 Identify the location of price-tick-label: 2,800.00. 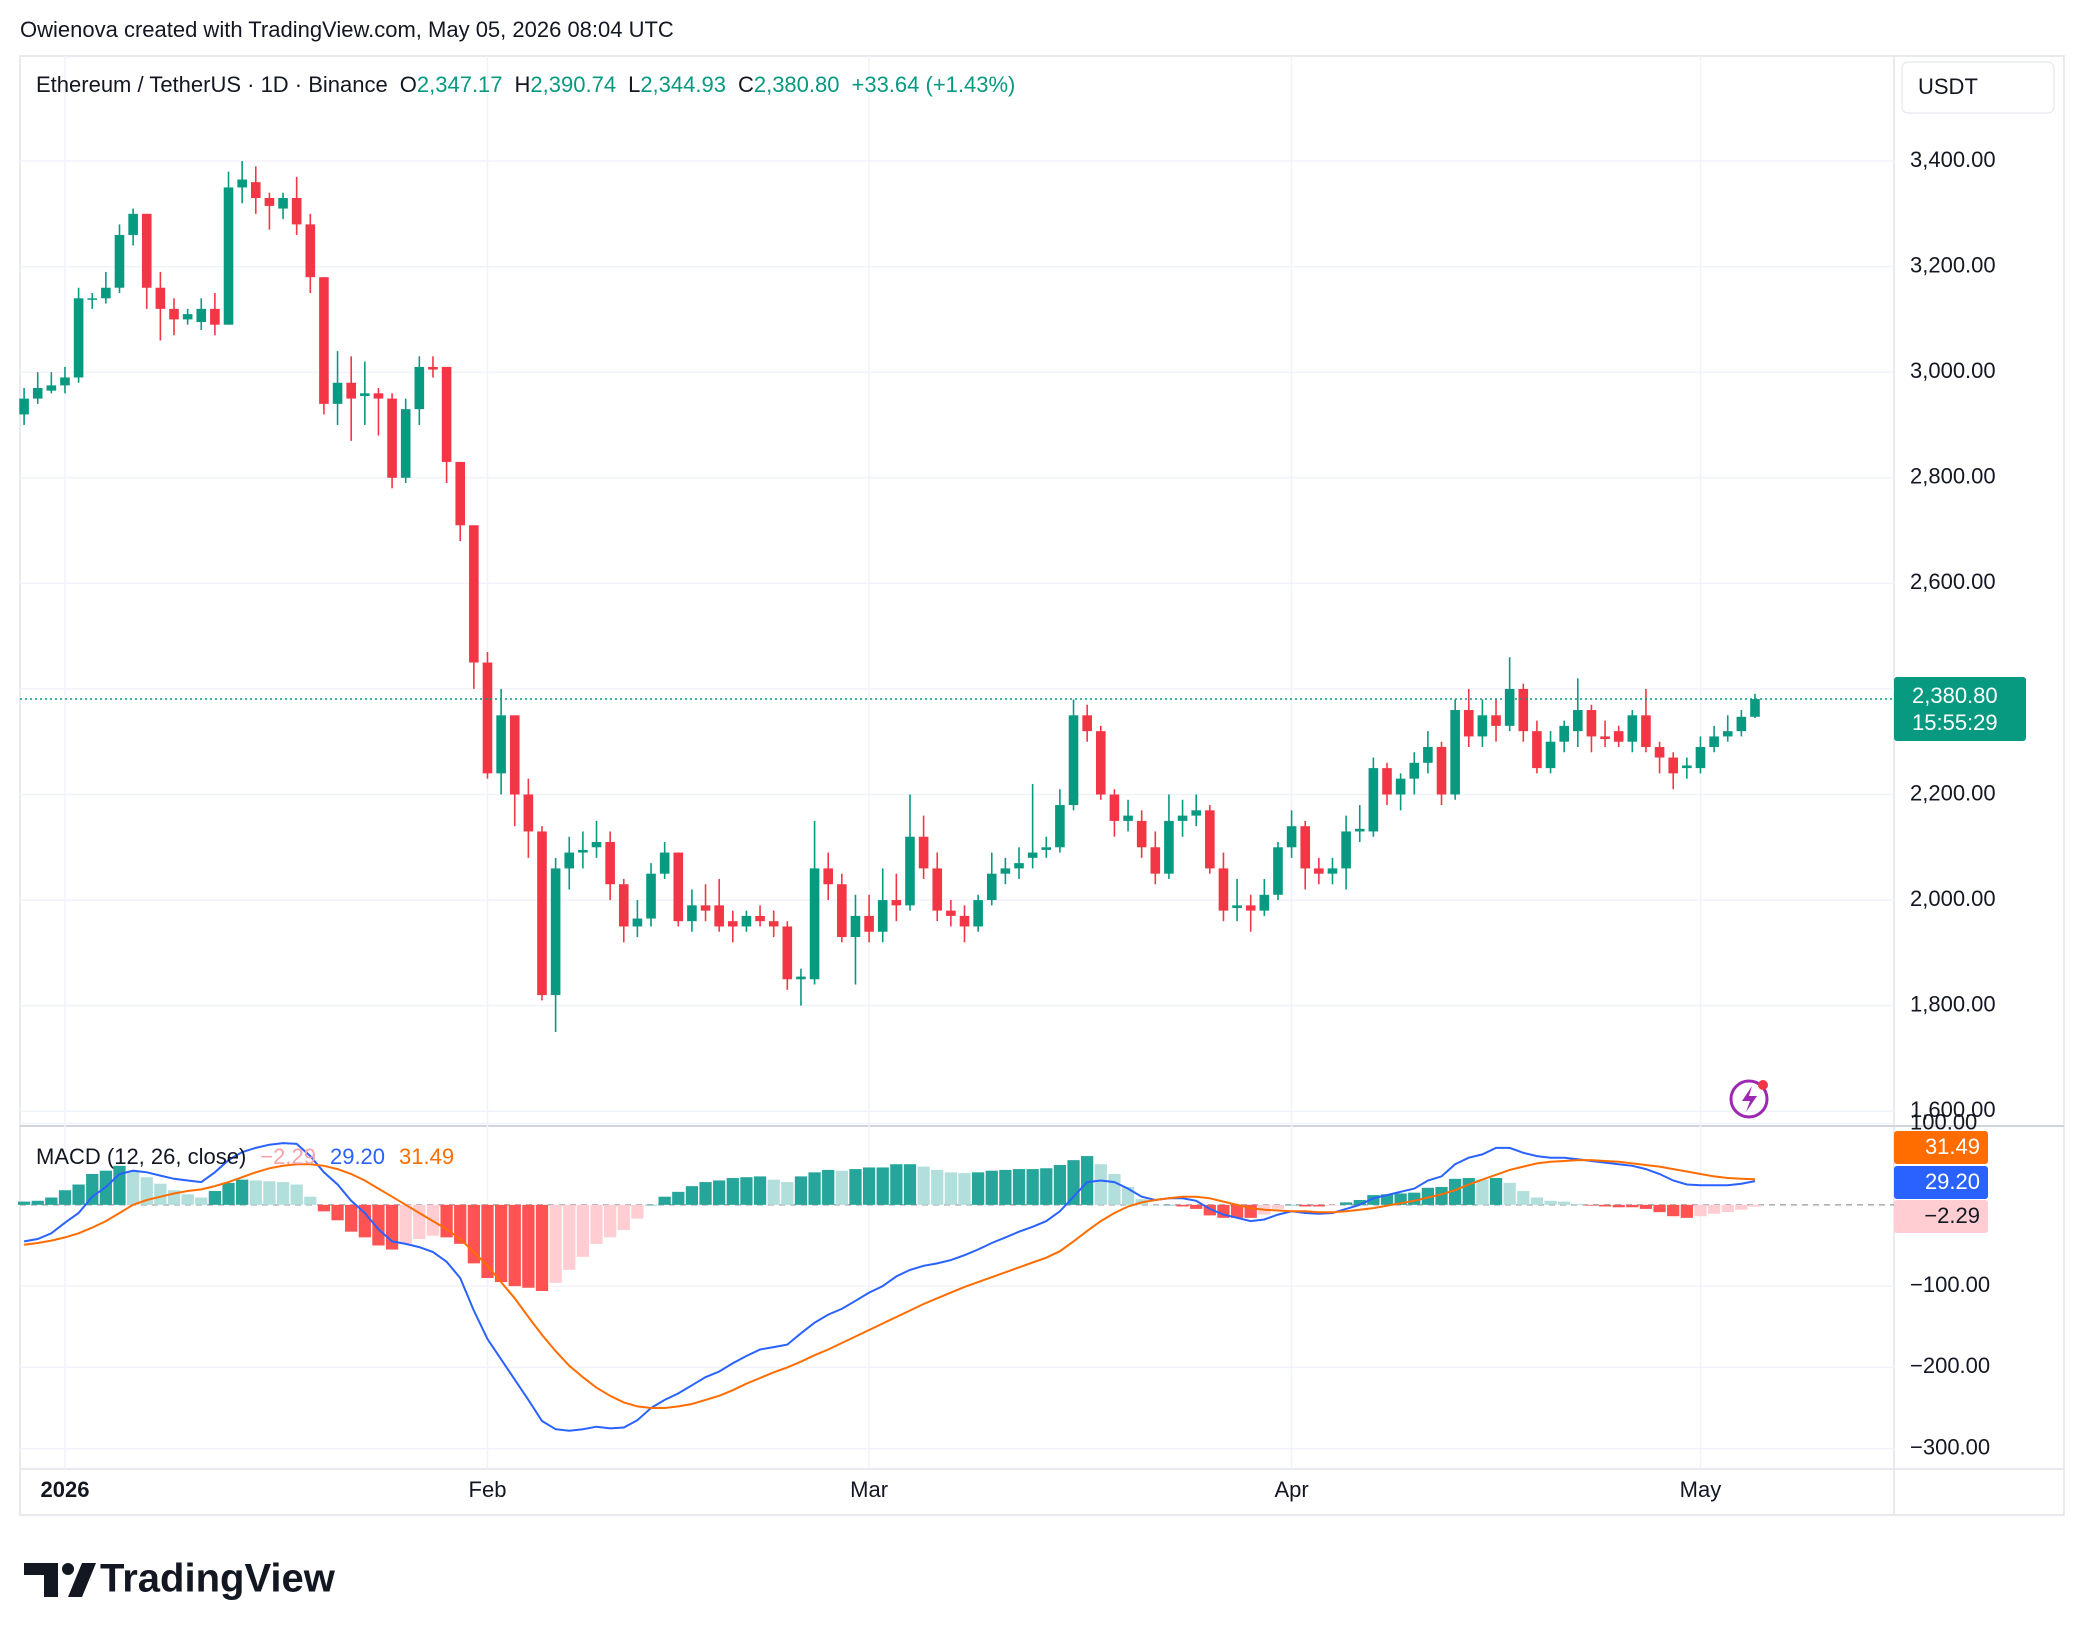
(1953, 476).